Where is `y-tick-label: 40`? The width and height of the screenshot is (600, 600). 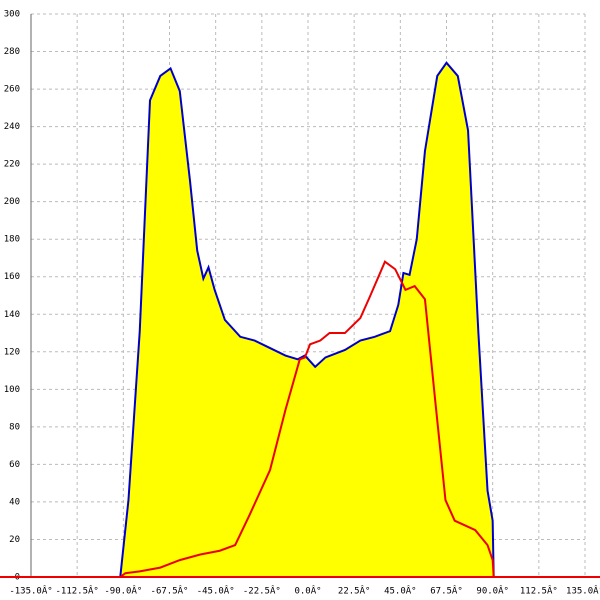
y-tick-label: 40 is located at coordinates (14, 502).